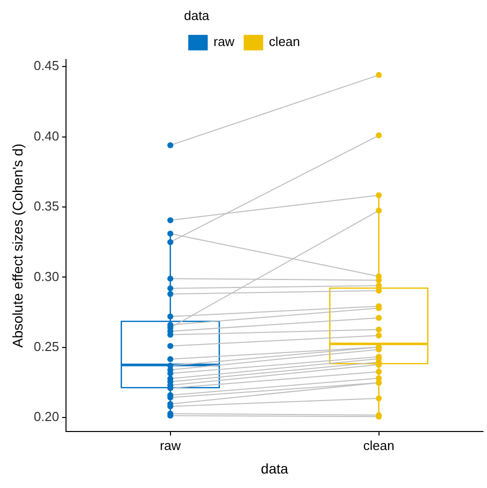  Describe the element at coordinates (284, 42) in the screenshot. I see `legend-label: clean` at that location.